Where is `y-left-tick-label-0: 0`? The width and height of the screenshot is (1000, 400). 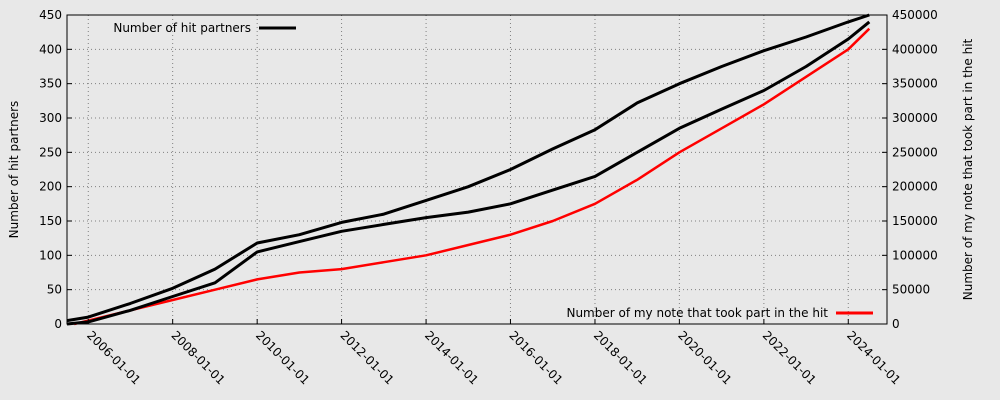
y-left-tick-label-0: 0 is located at coordinates (58, 324).